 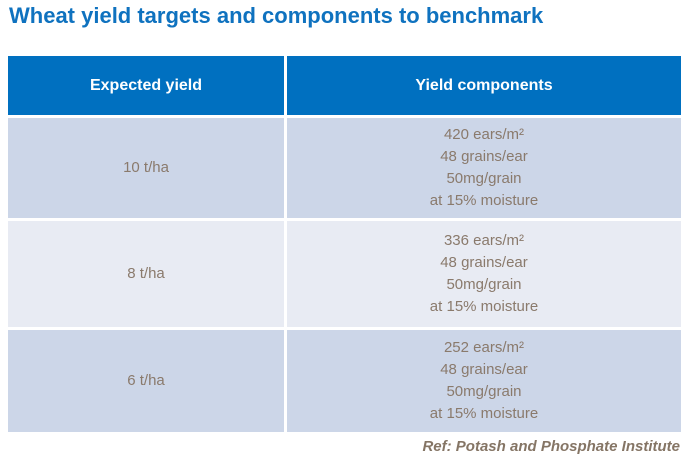 What do you see at coordinates (551, 446) in the screenshot?
I see `reference-text: Ref: Potash and Phosphate Institute` at bounding box center [551, 446].